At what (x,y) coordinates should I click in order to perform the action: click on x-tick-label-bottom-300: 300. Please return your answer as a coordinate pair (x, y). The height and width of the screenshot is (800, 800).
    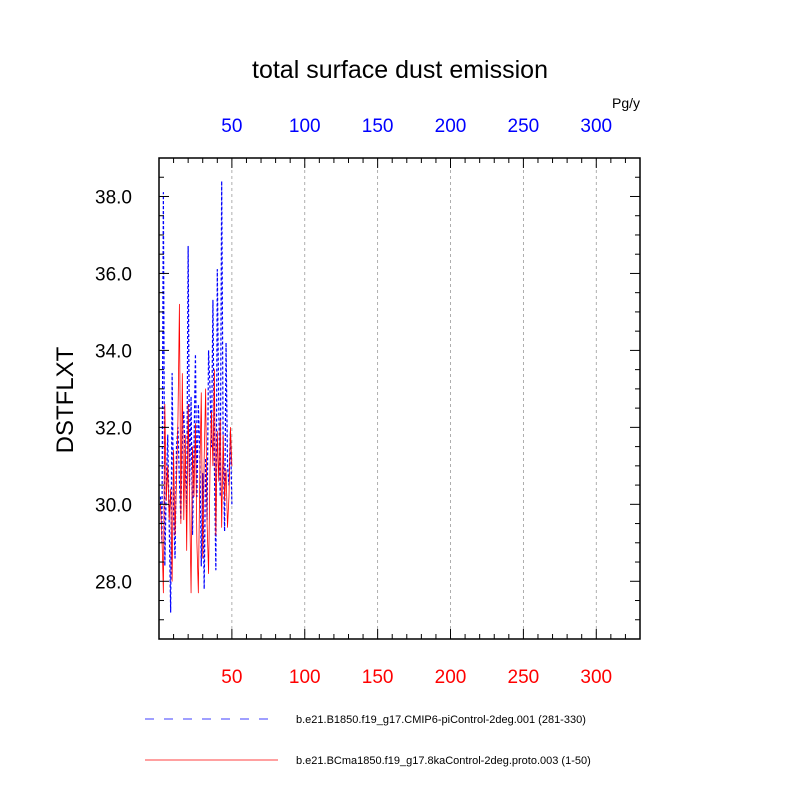
    Looking at the image, I should click on (596, 677).